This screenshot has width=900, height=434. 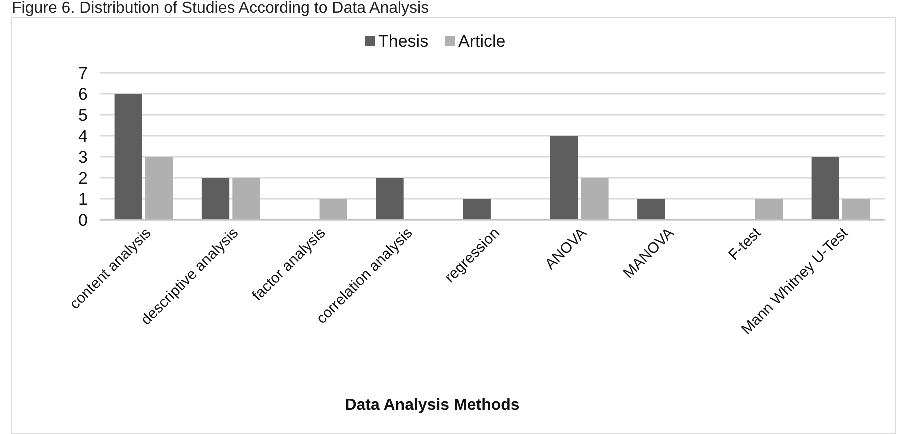 What do you see at coordinates (403, 41) in the screenshot?
I see `legend-label: Thesis` at bounding box center [403, 41].